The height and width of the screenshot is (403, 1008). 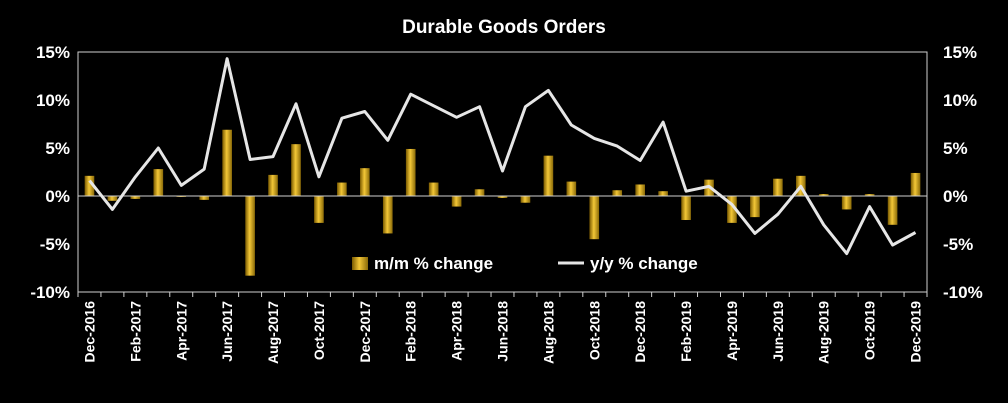 I want to click on y-tick-right: 15%, so click(x=960, y=52).